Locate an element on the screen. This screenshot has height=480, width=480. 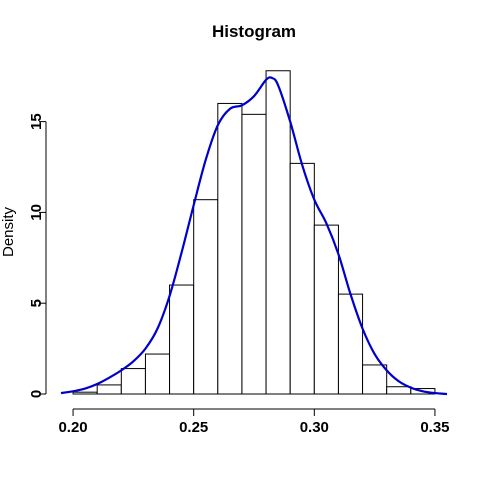
chart-title: Histogram is located at coordinates (254, 31).